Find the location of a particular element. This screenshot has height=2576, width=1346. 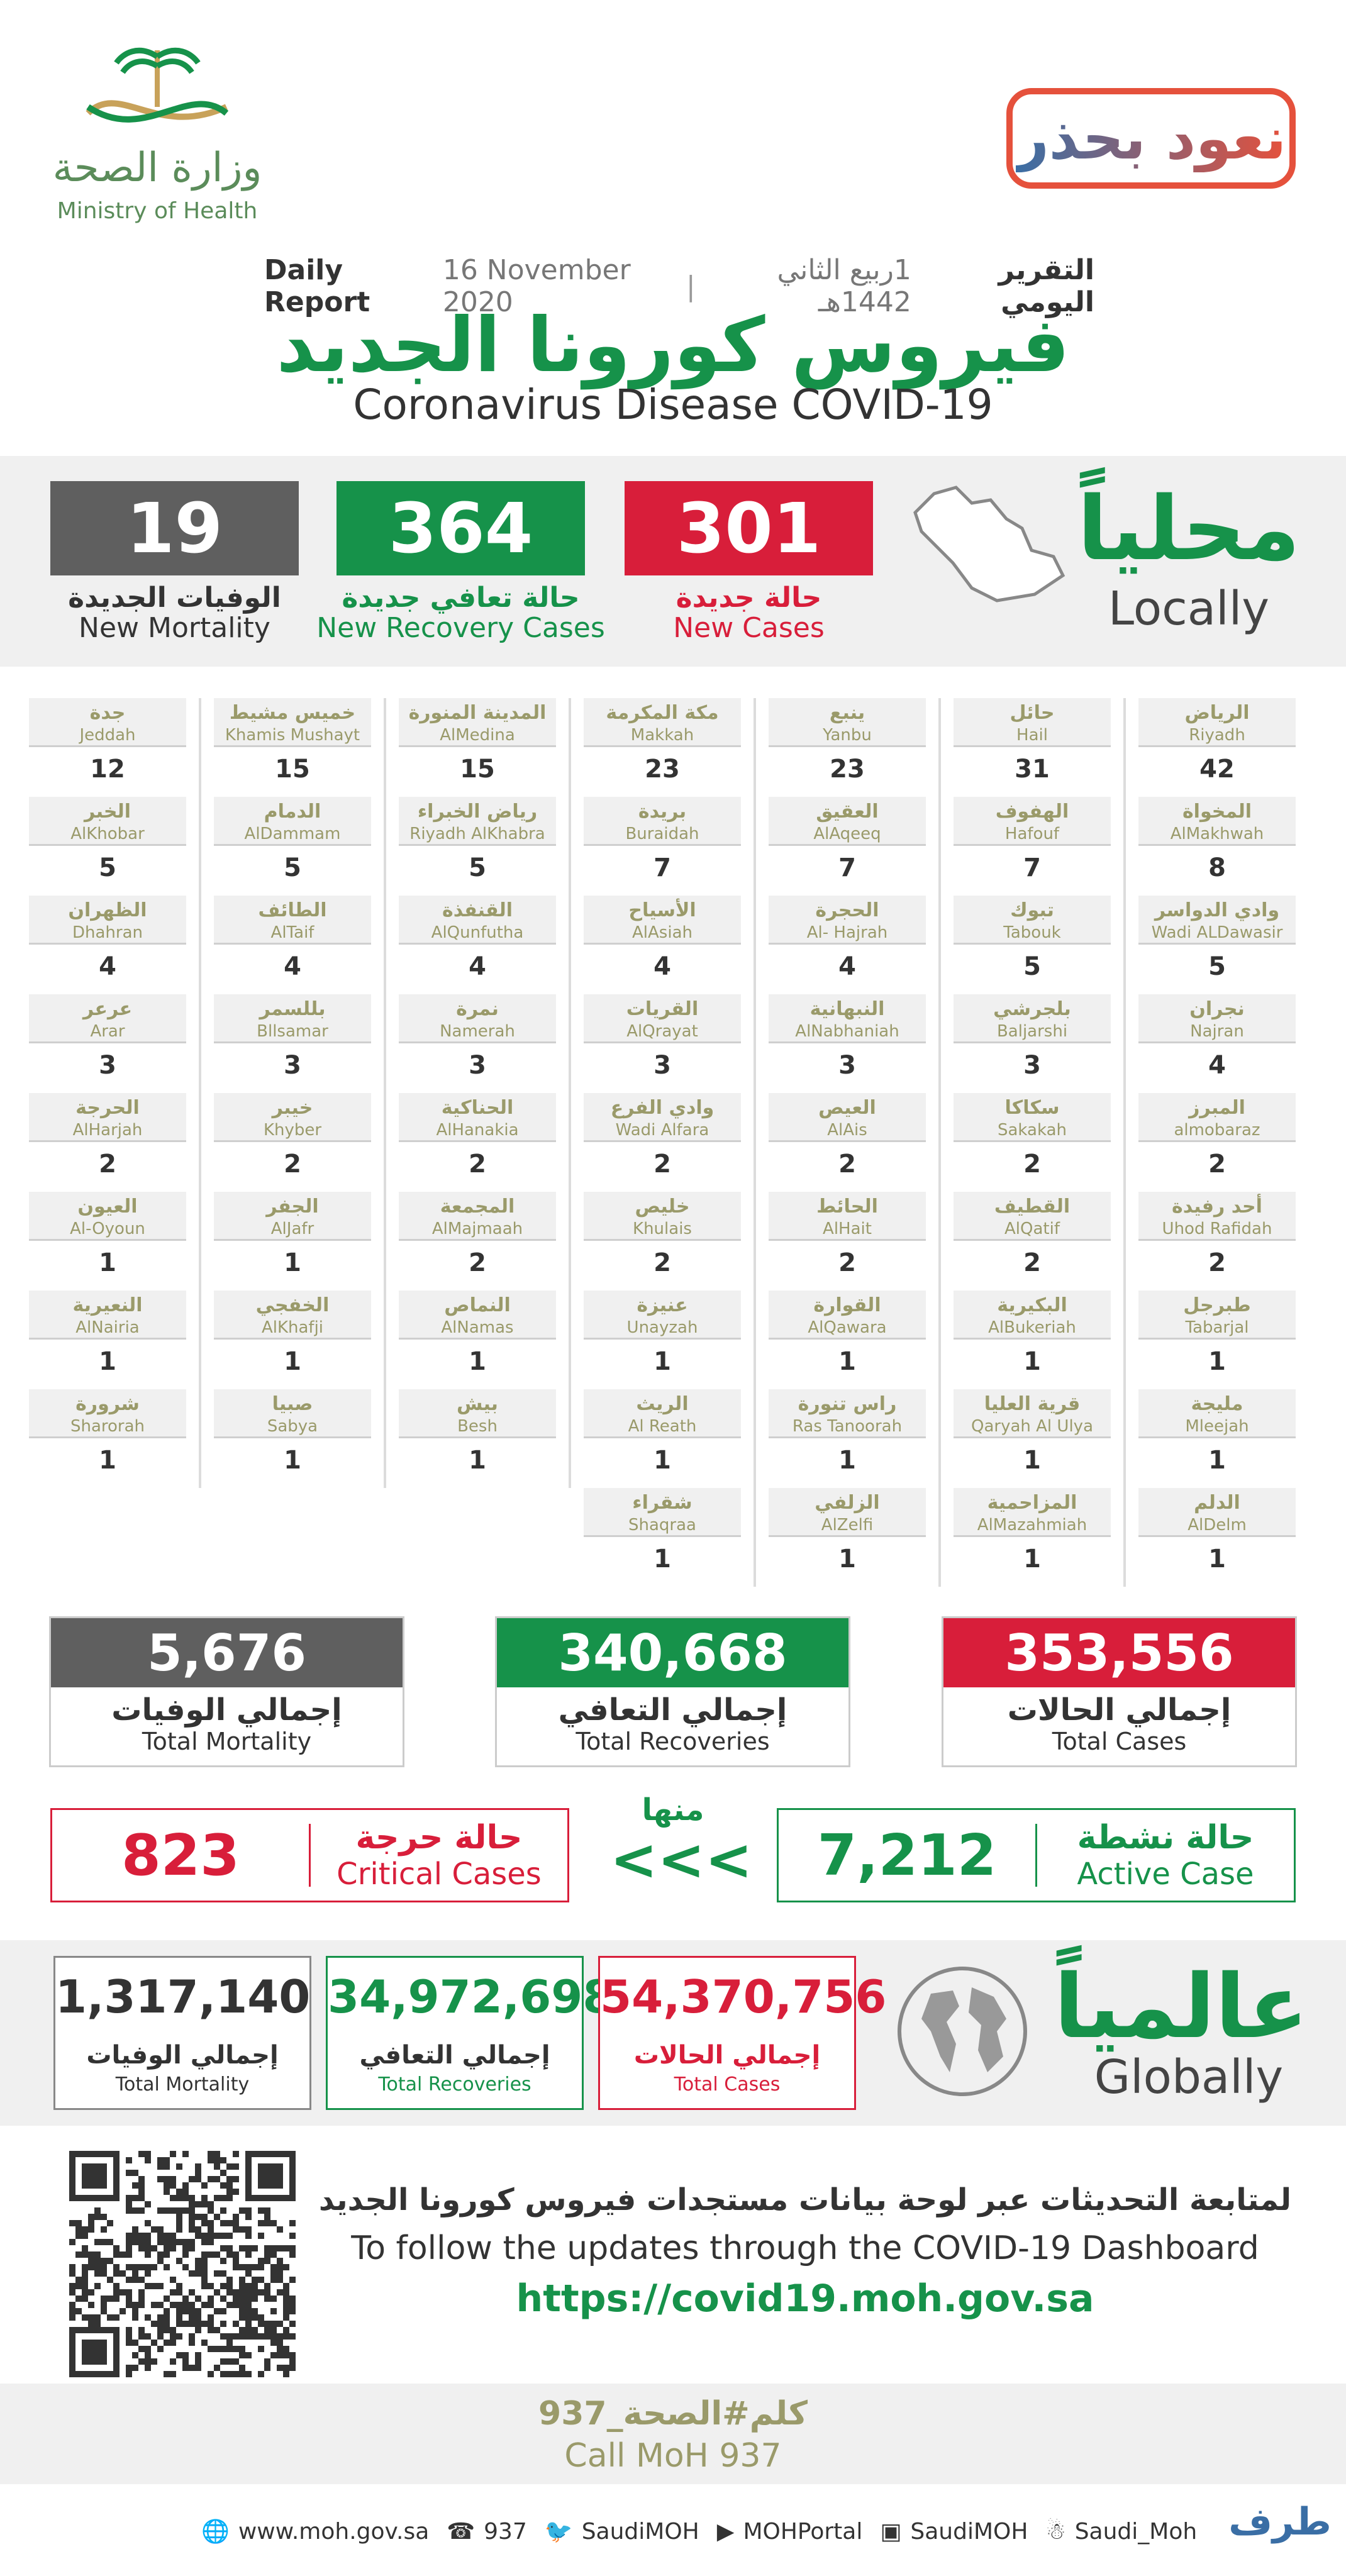

footer-link-youtube: MOHPortal is located at coordinates (803, 2531).